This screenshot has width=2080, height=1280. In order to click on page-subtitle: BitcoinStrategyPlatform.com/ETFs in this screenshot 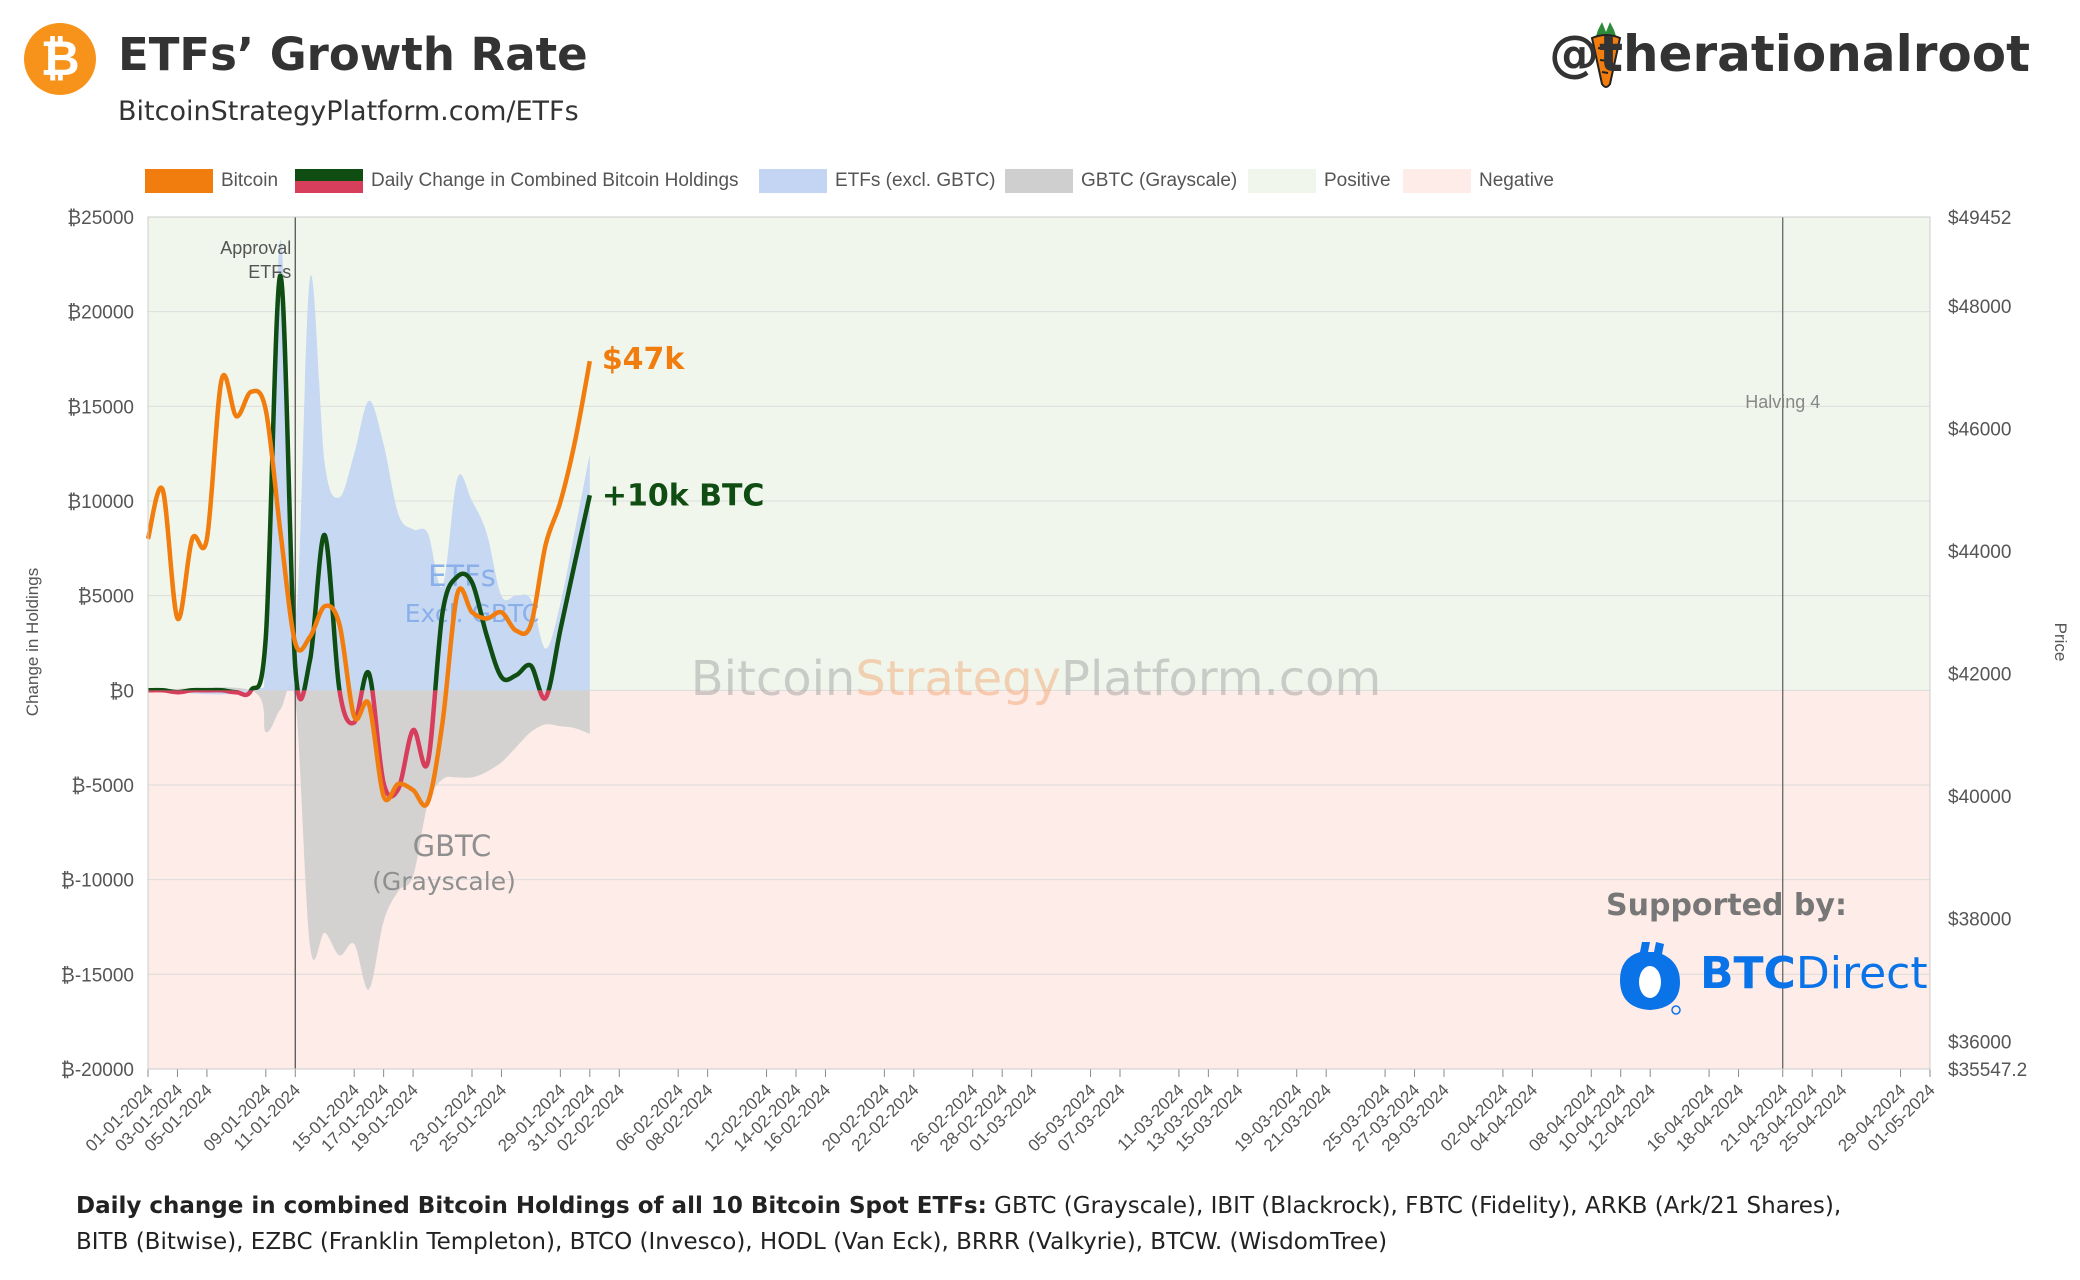, I will do `click(348, 111)`.